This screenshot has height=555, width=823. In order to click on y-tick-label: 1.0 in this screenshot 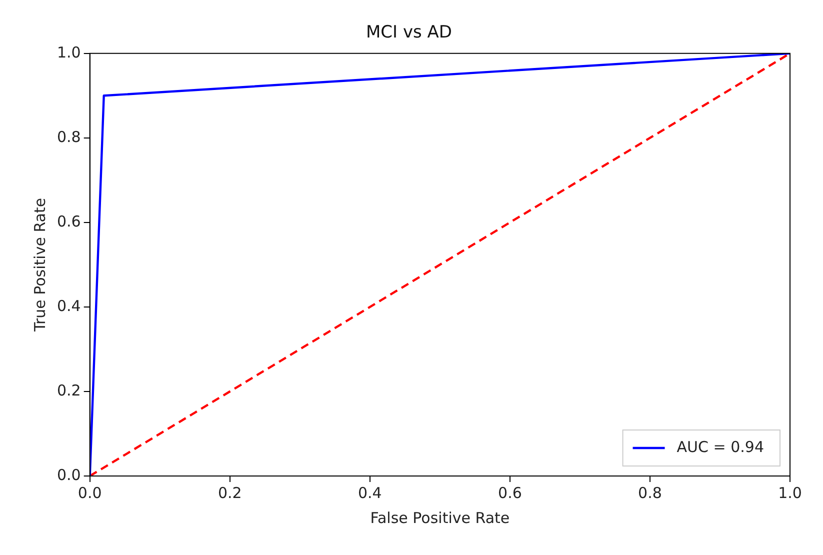, I will do `click(68, 52)`.